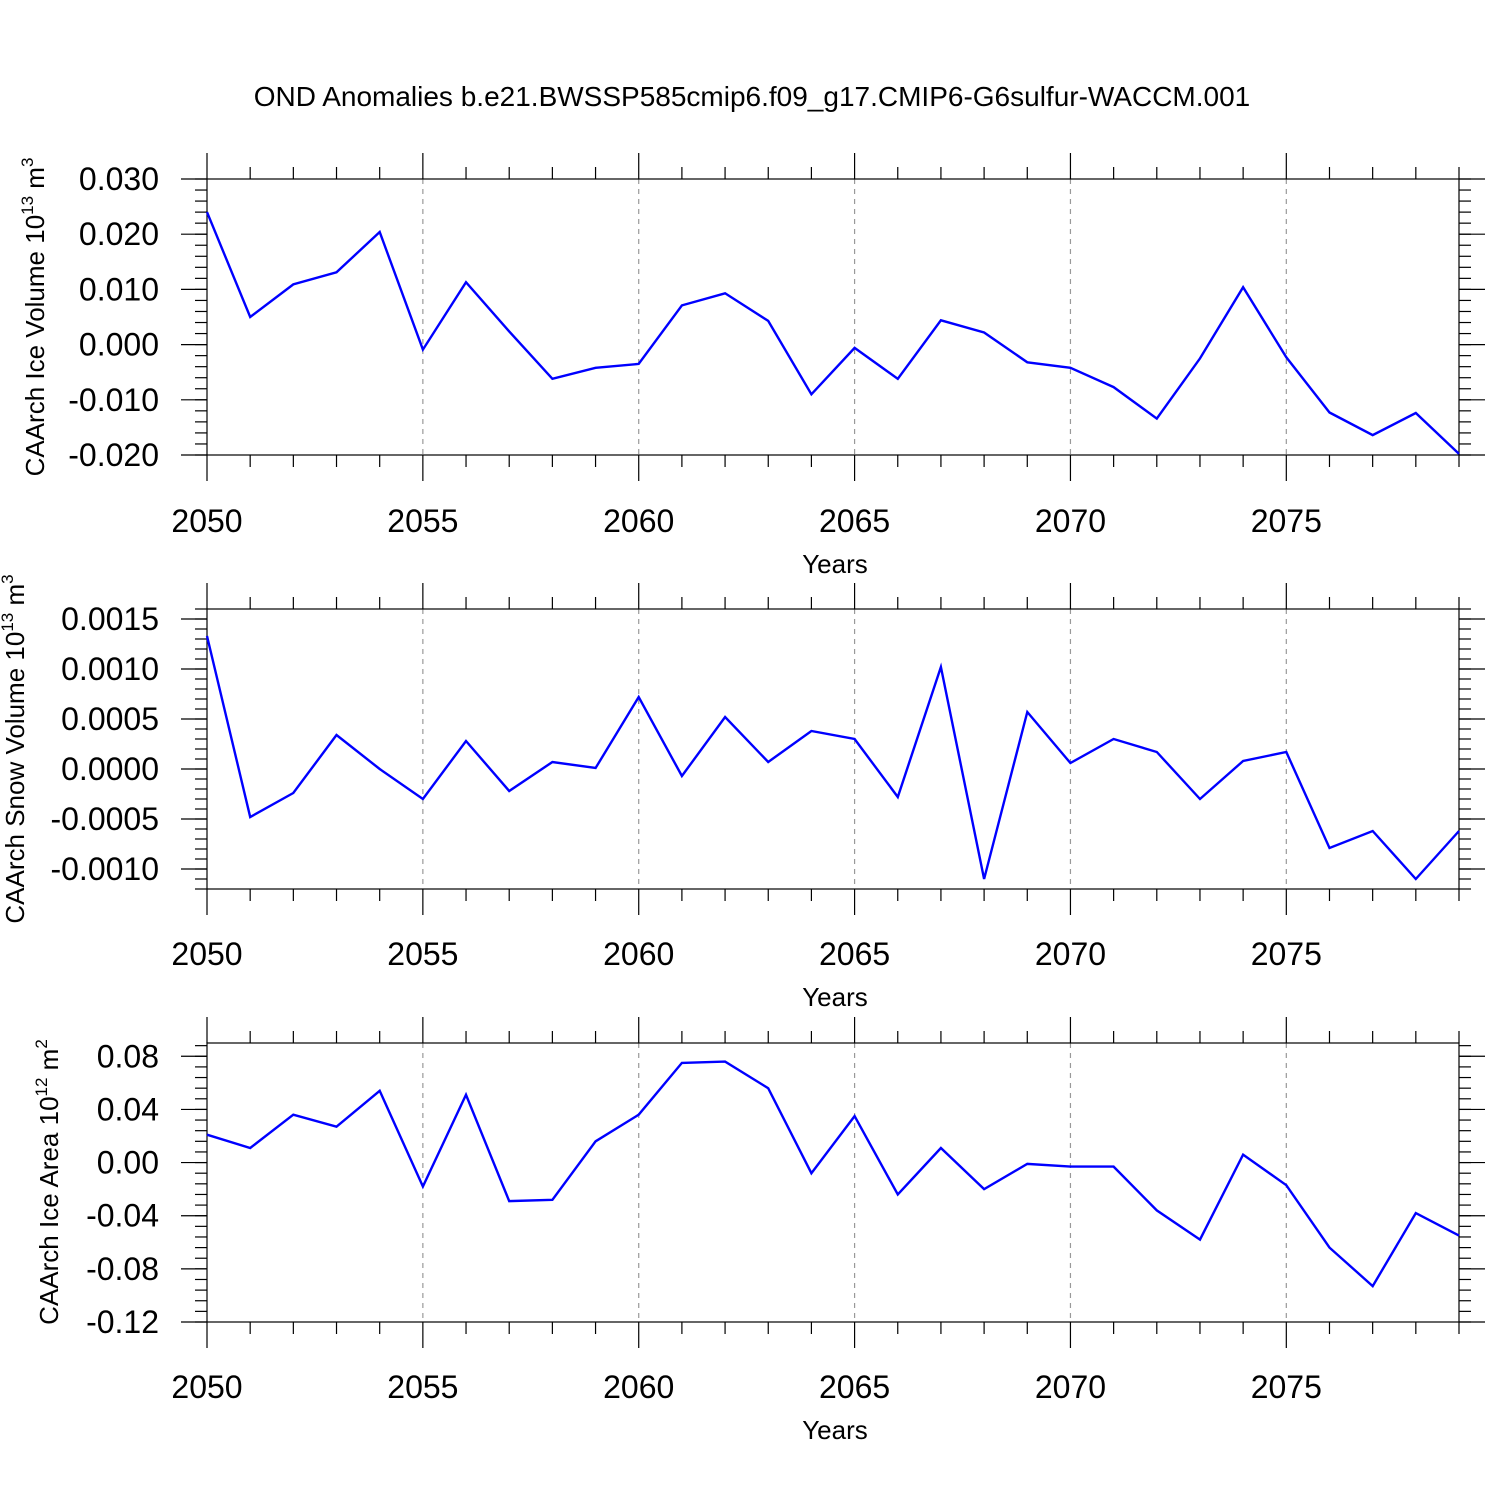 Image resolution: width=1500 pixels, height=1500 pixels. Describe the element at coordinates (119, 179) in the screenshot. I see `y-tick-label: 0.030` at that location.